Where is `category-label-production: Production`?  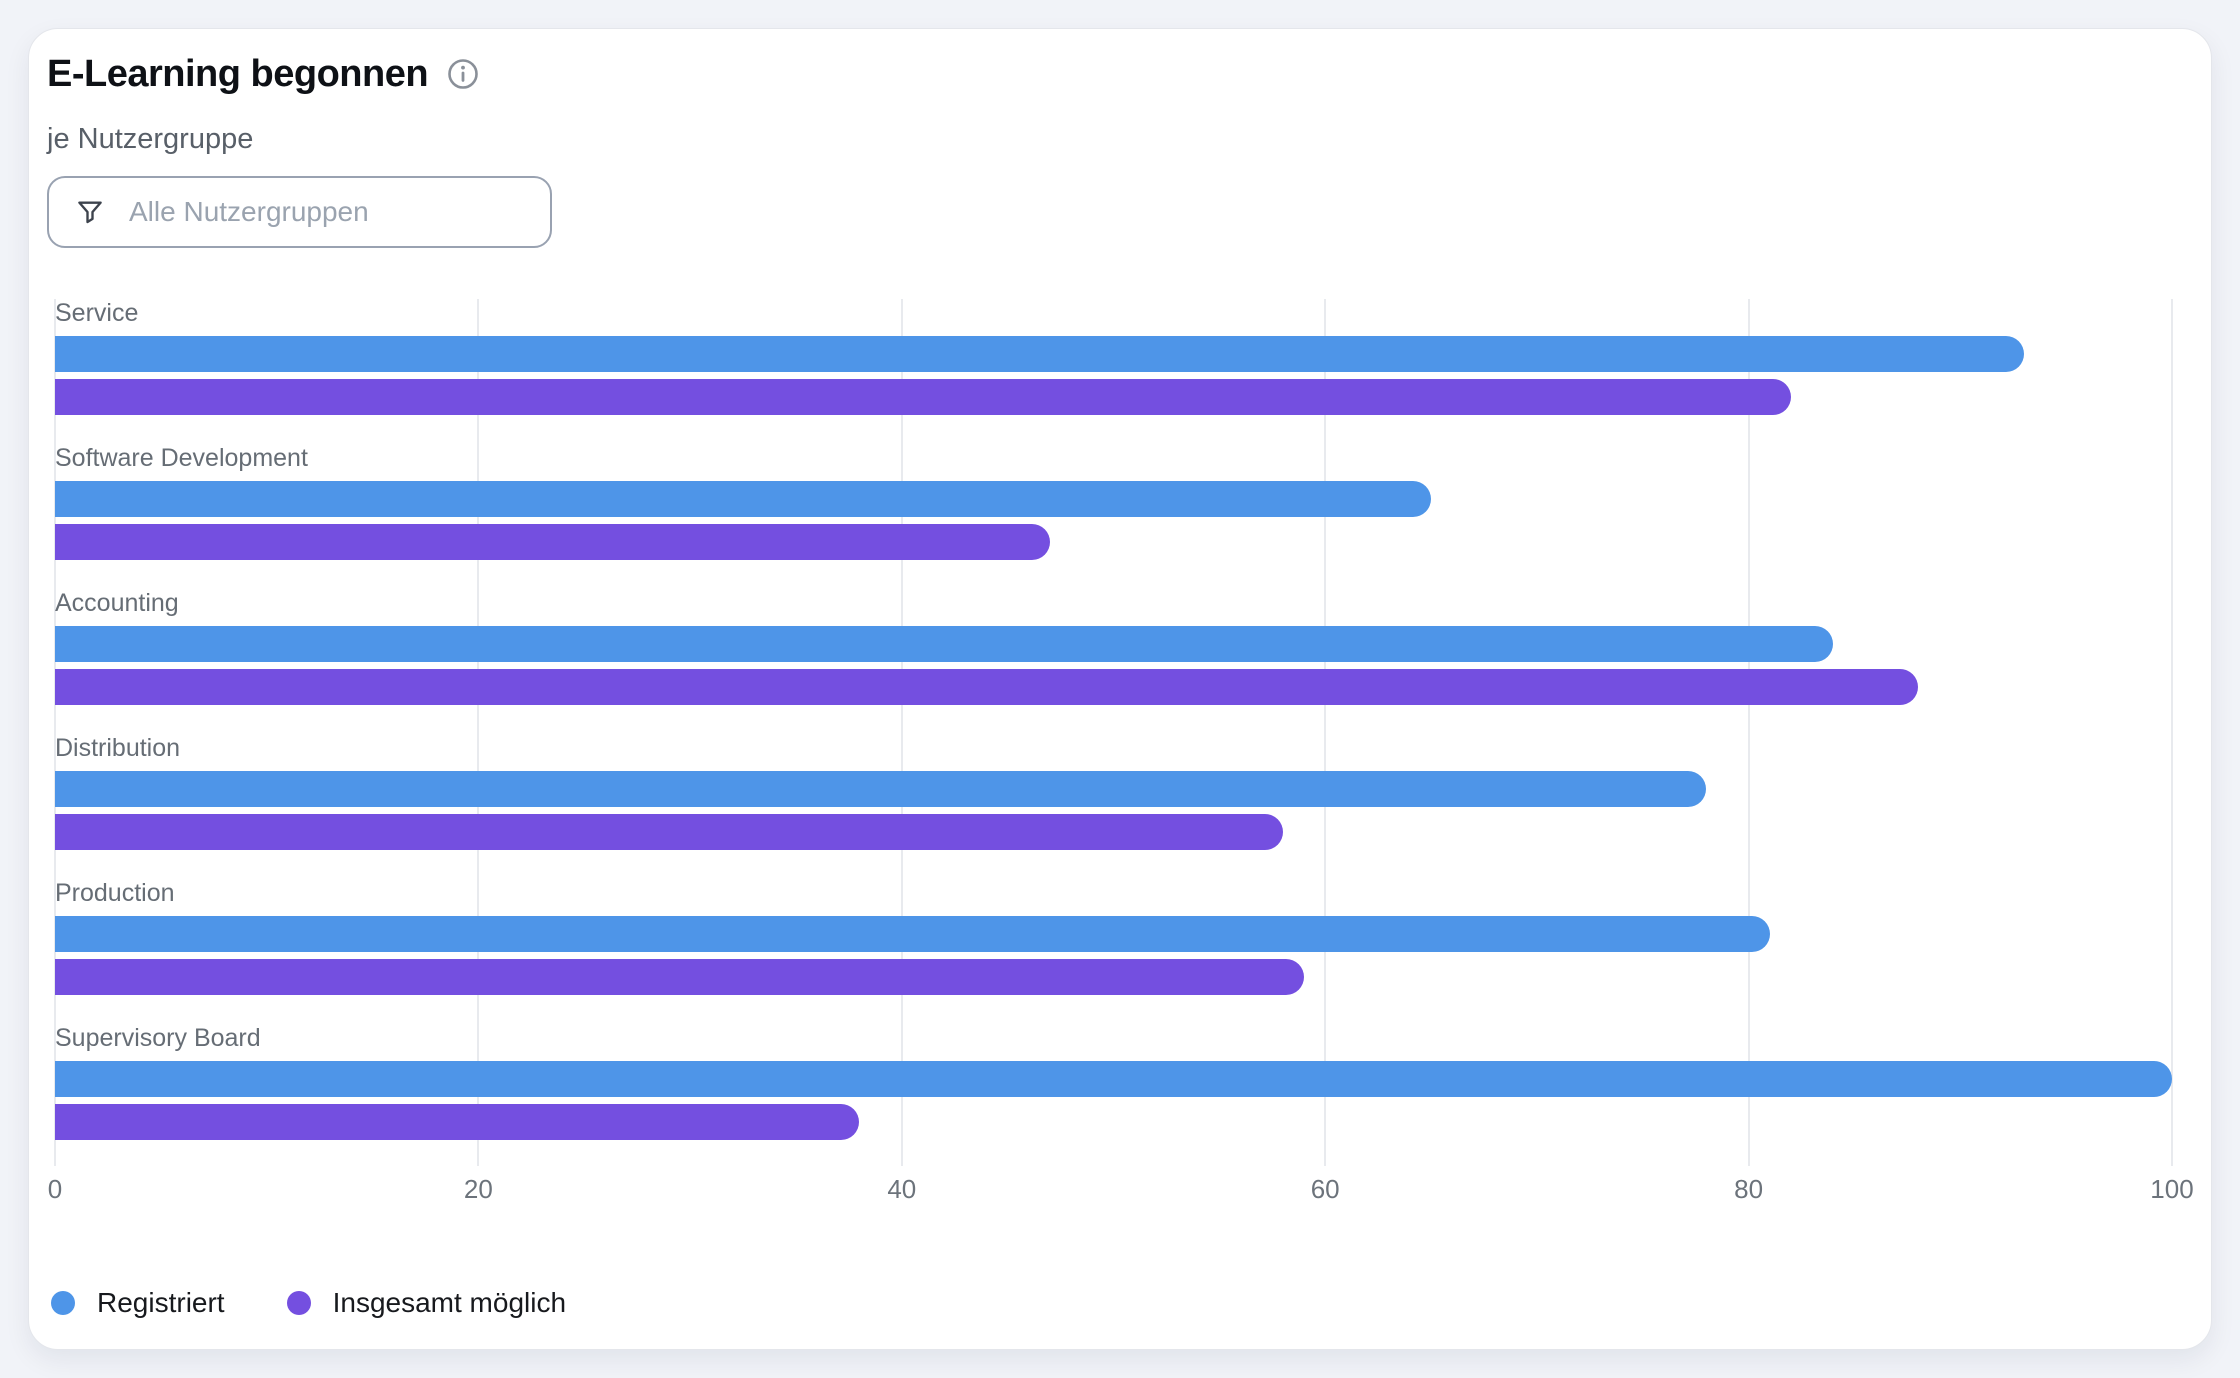 category-label-production: Production is located at coordinates (115, 893).